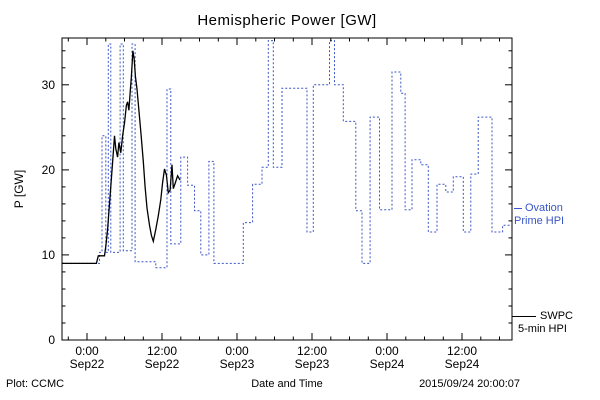  Describe the element at coordinates (542, 329) in the screenshot. I see `legend-swpc-label-2: 5-min HPI` at that location.